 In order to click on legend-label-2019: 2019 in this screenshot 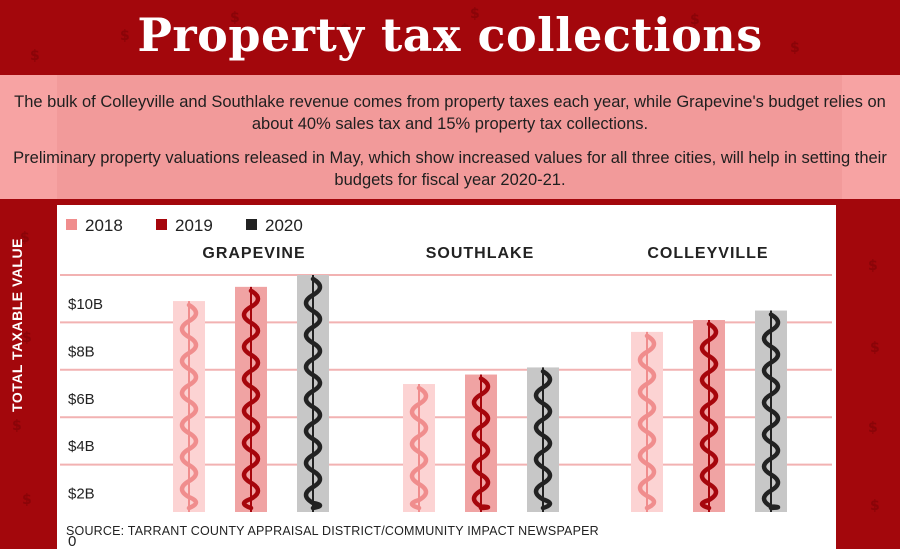, I will do `click(194, 225)`.